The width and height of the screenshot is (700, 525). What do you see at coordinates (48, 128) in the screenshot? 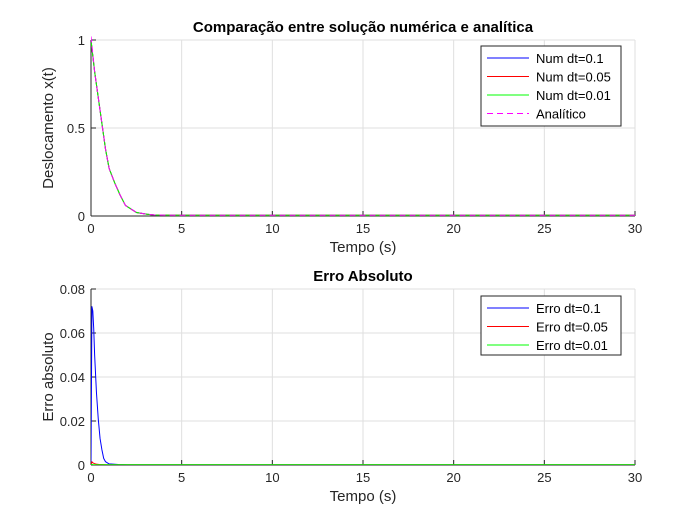
I see `y-axis-label: Deslocamento x(t)` at bounding box center [48, 128].